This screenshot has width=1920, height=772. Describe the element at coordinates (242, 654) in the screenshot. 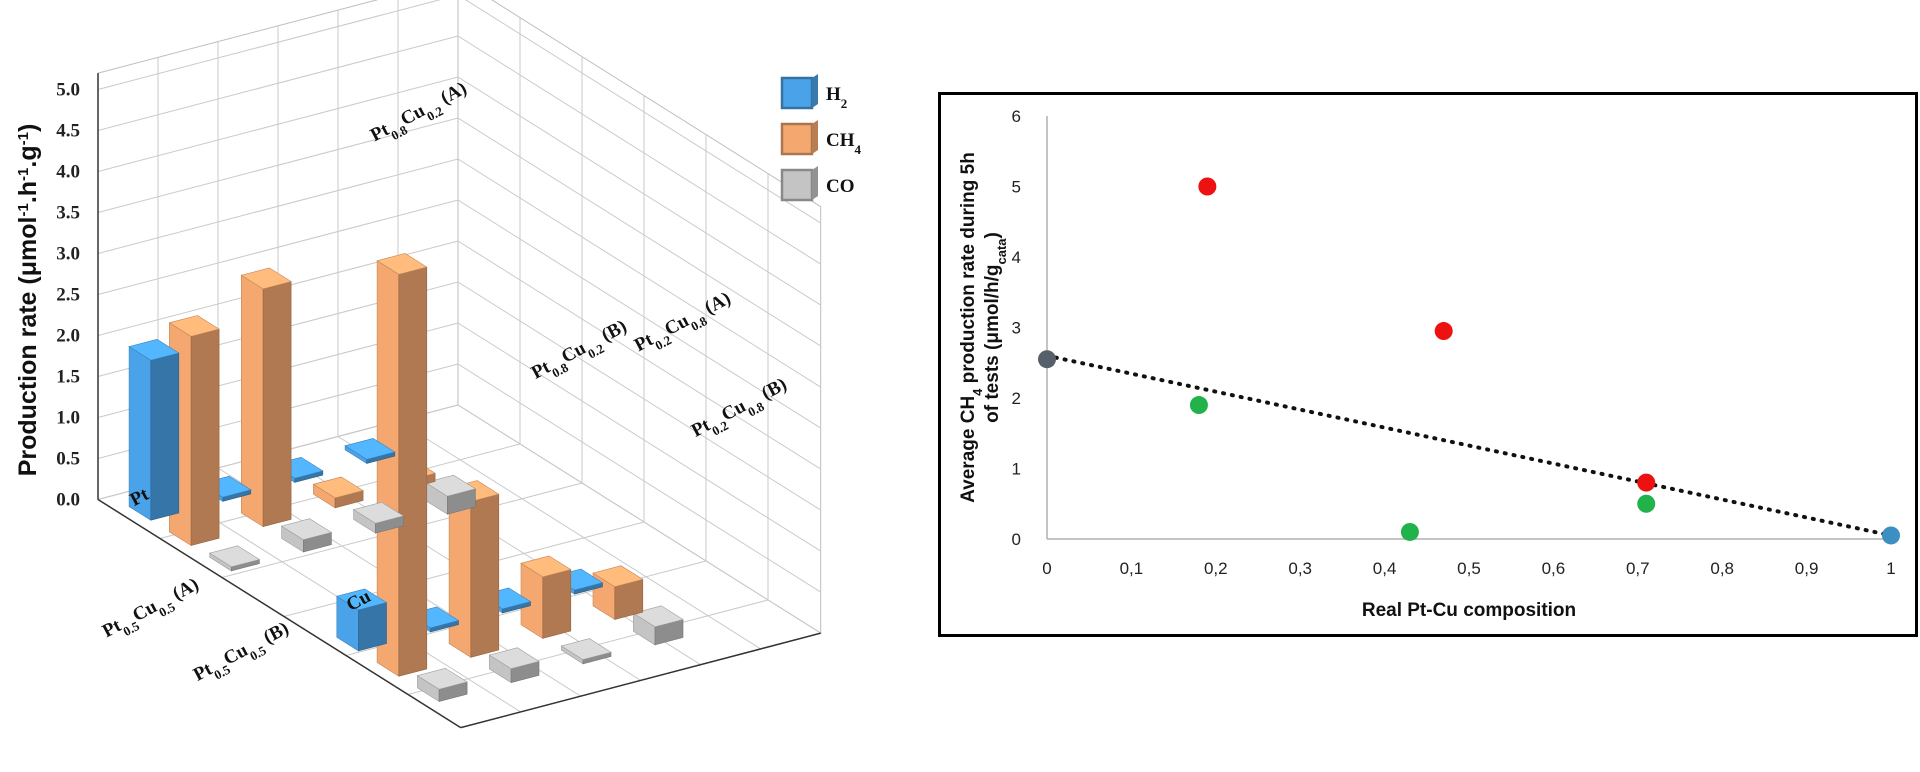

I see `catalyst-label: Pt0.5Cu0.5 (B)` at that location.